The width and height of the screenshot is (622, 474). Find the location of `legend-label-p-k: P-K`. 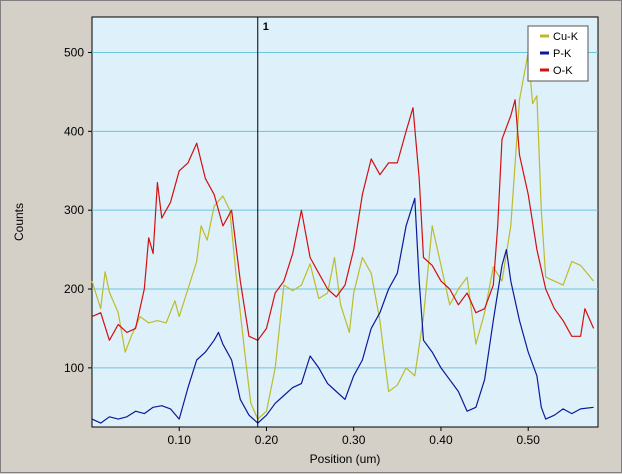

legend-label-p-k: P-K is located at coordinates (562, 54).